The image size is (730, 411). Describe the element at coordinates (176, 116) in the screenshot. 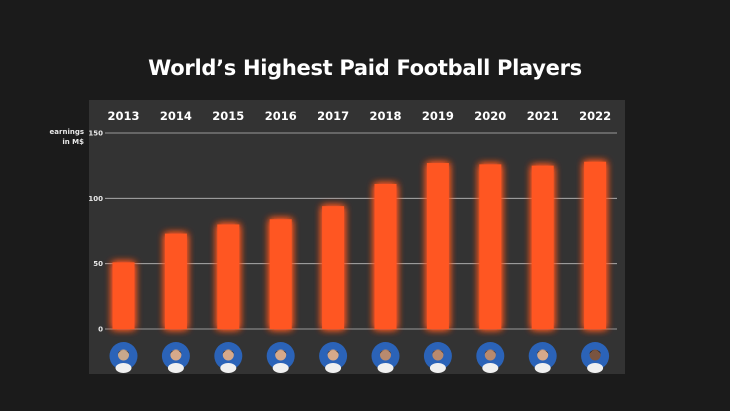

I see `x-tick-label: 2014` at that location.